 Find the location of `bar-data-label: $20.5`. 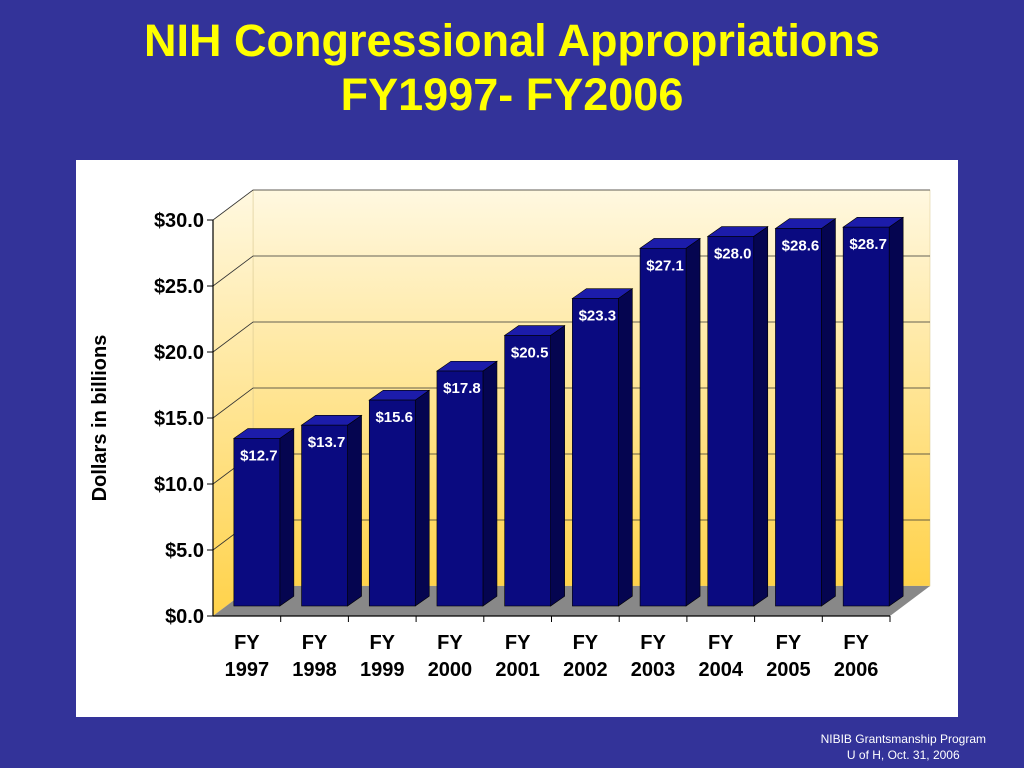

bar-data-label: $20.5 is located at coordinates (530, 352).